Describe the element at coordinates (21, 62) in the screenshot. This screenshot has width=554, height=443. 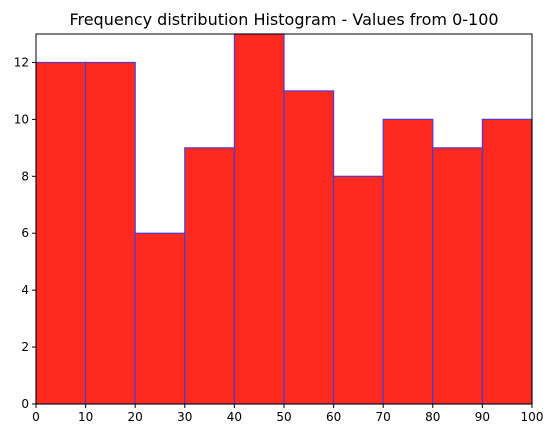
I see `y-tick-label-6: 12` at that location.